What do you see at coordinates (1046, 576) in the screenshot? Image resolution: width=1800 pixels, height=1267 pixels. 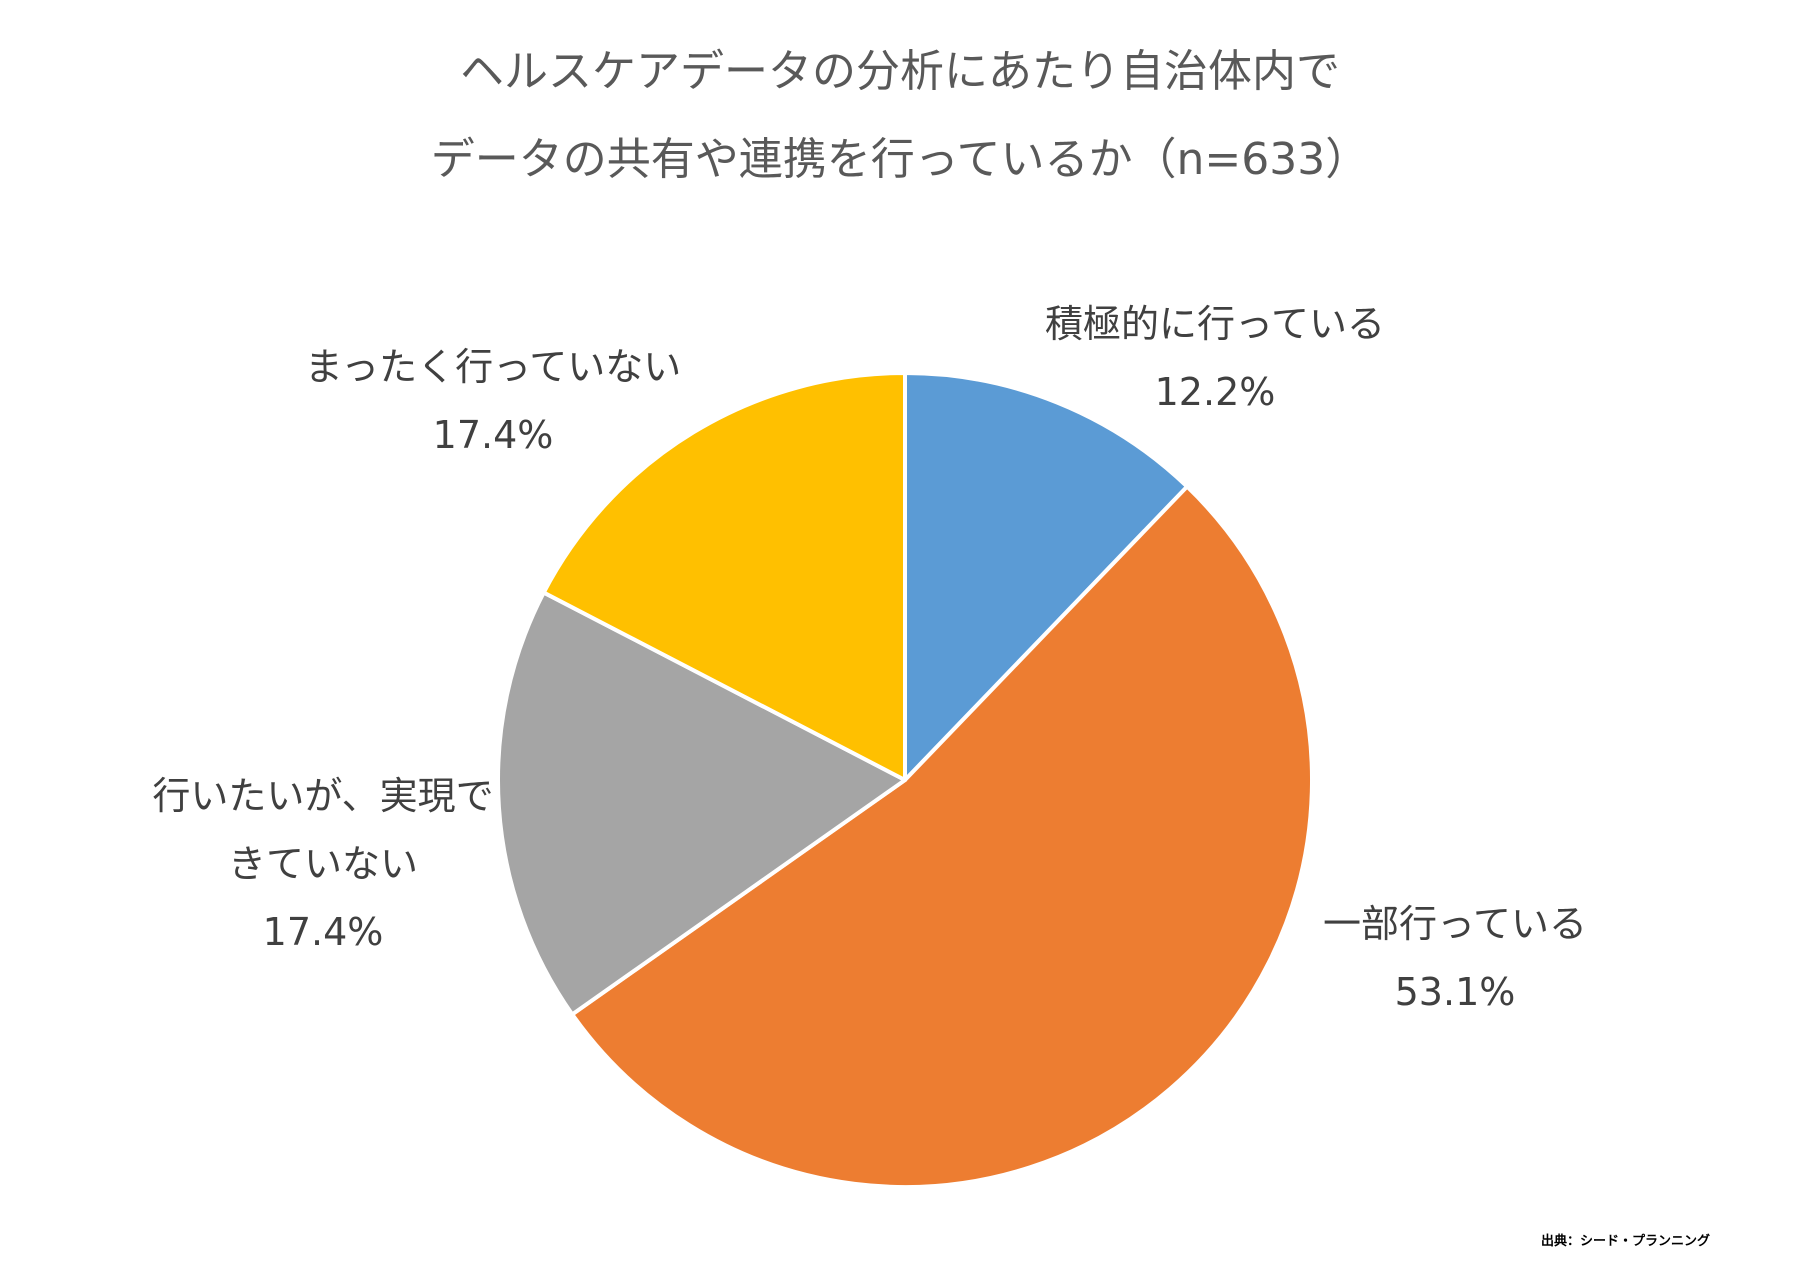 I see `pie-slice-active` at bounding box center [1046, 576].